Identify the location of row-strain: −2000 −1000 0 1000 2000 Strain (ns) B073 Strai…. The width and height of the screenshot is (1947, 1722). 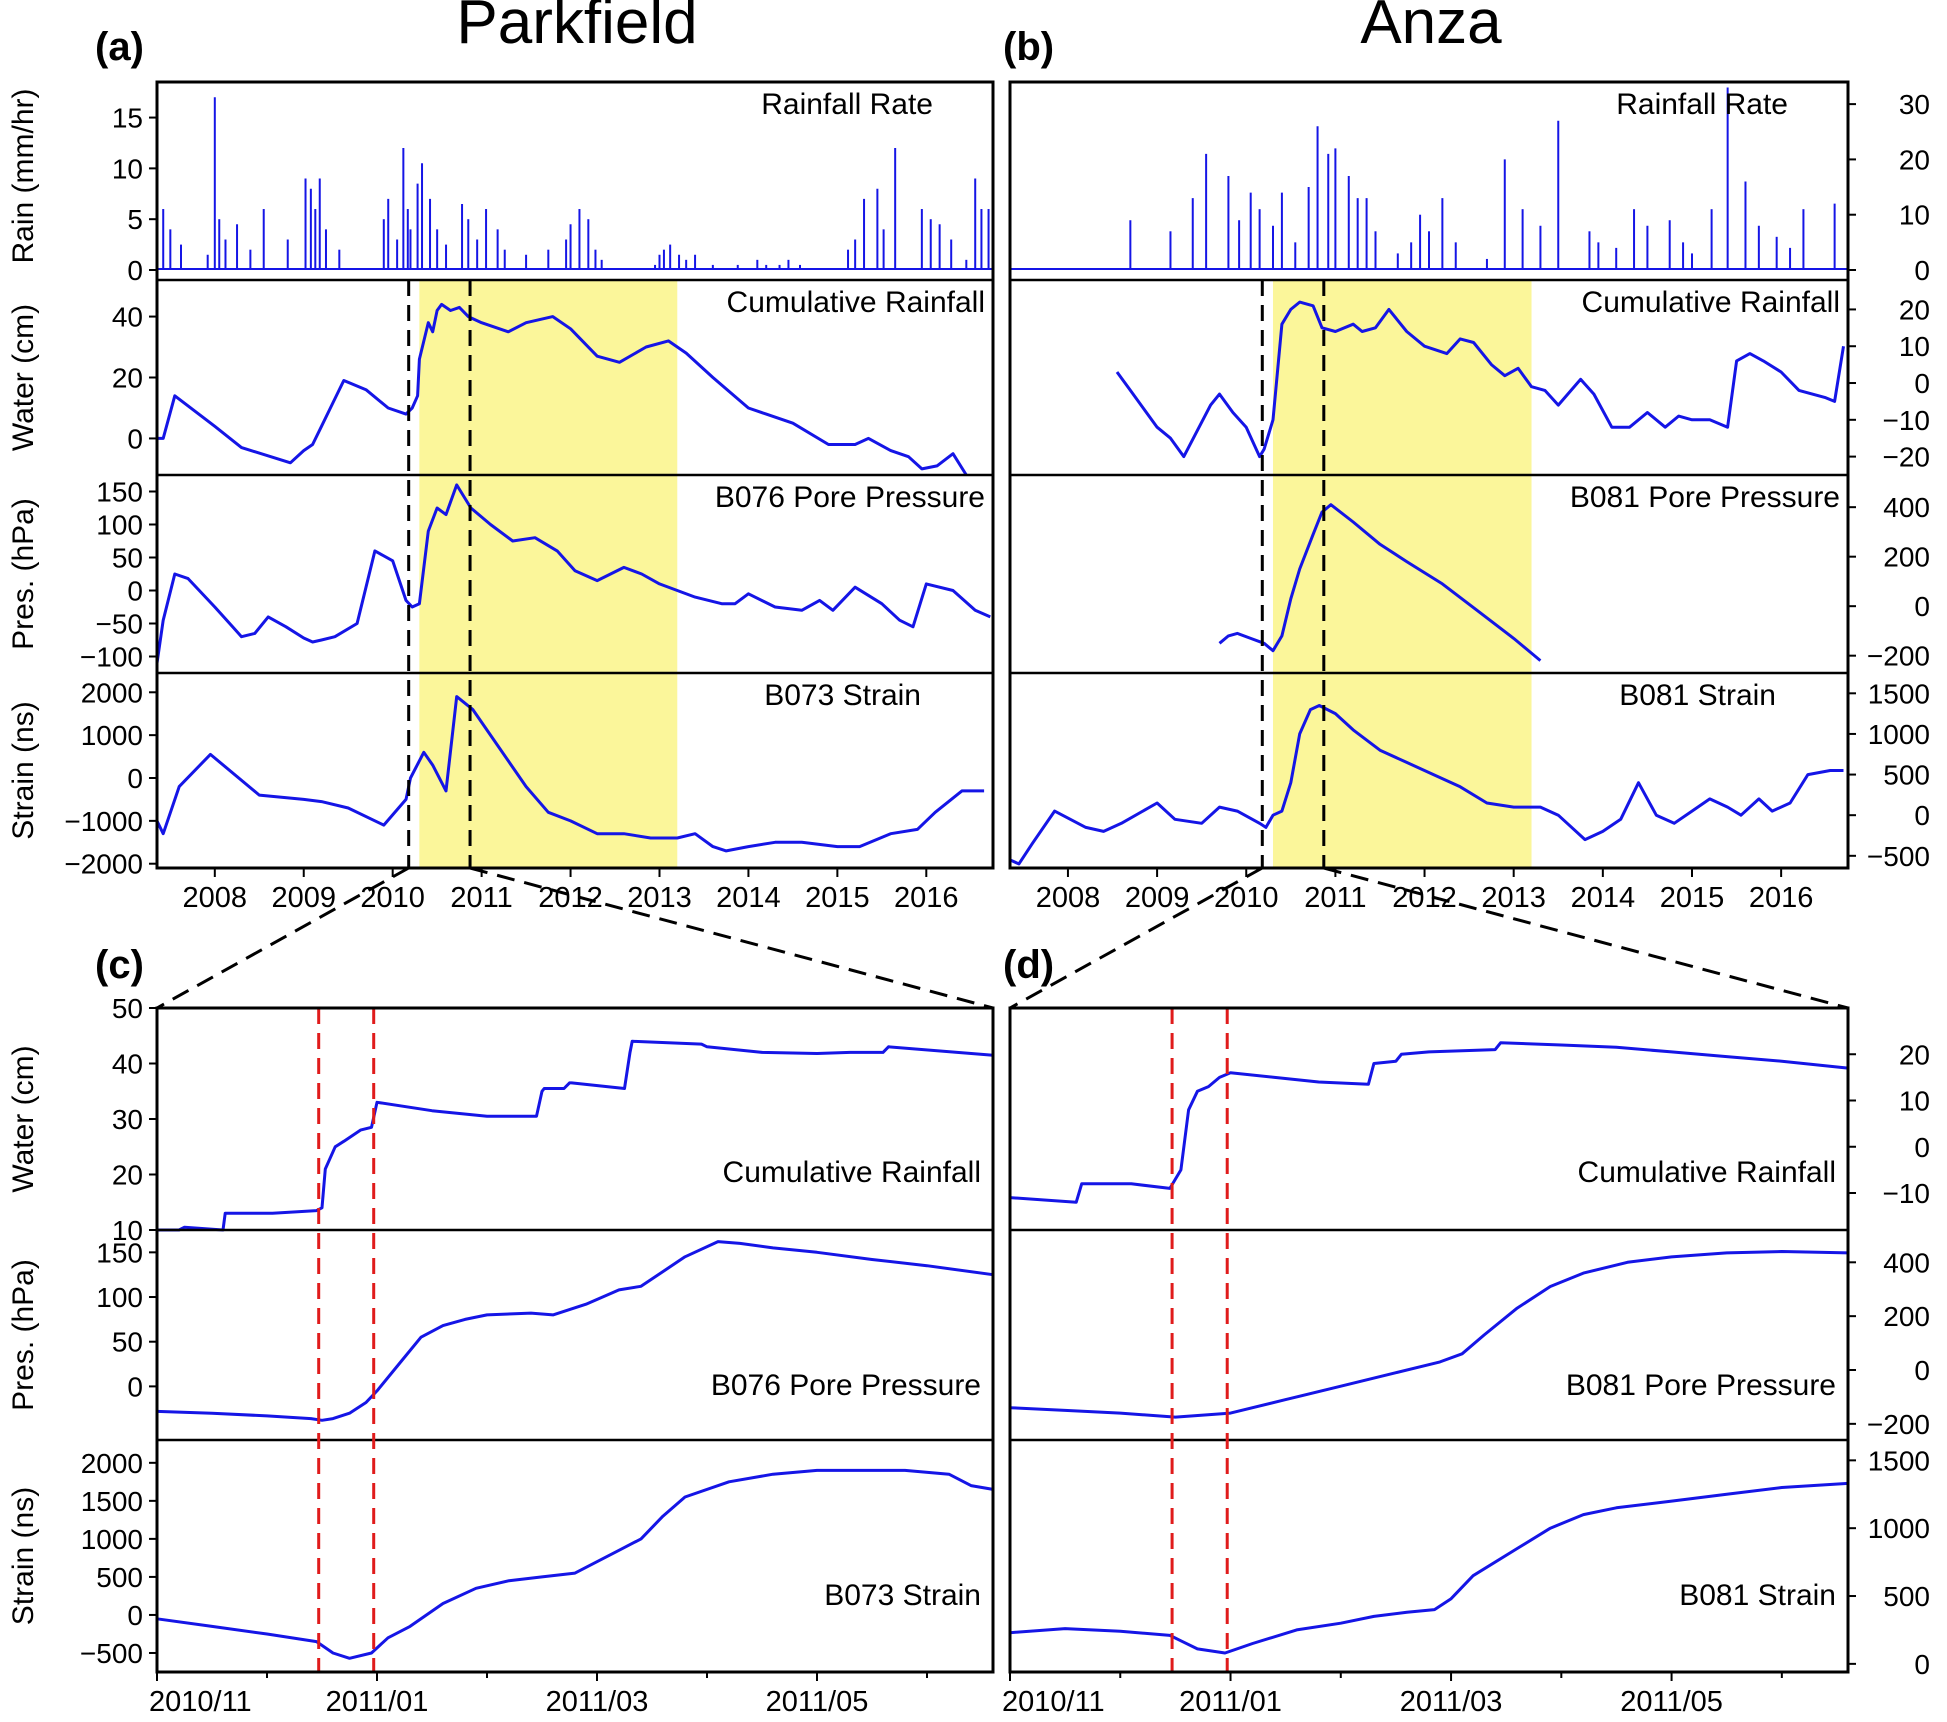
(500, 775).